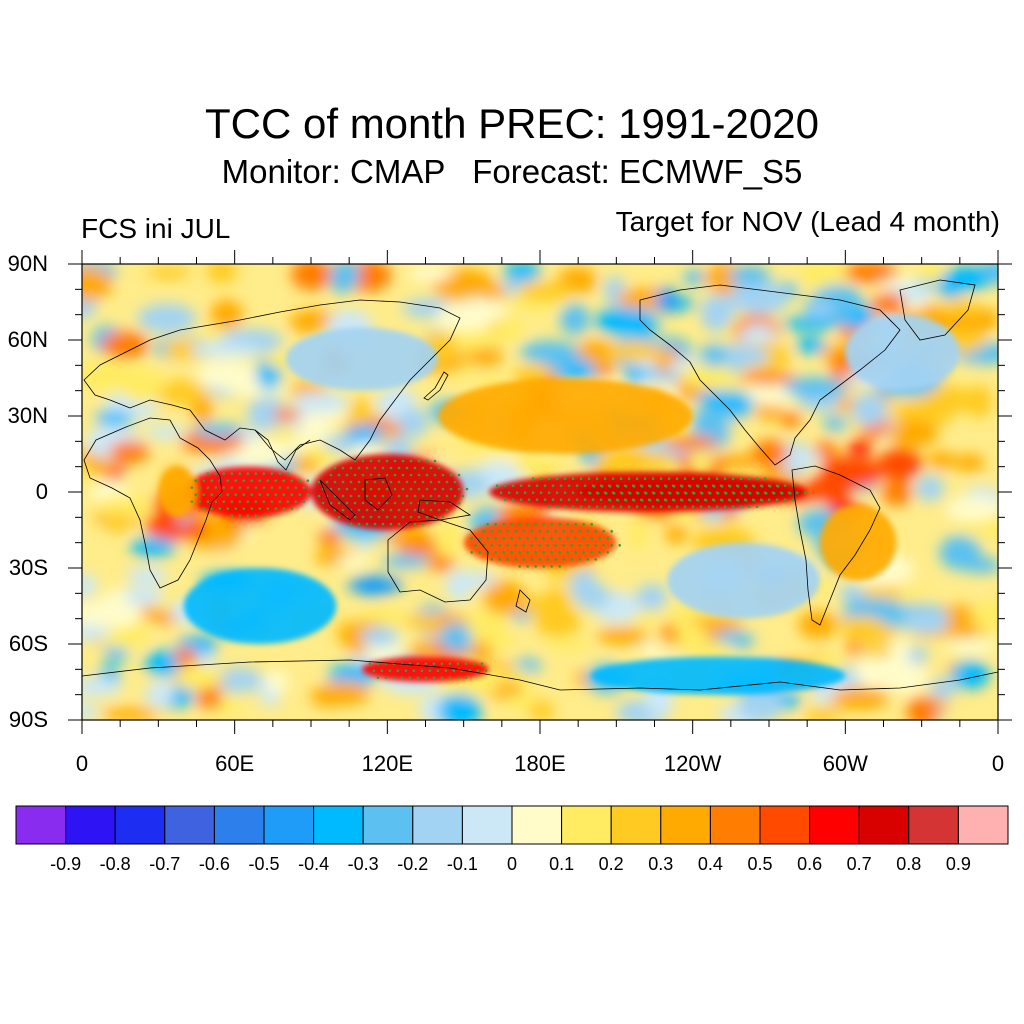  I want to click on coast-antarctica, so click(540, 675).